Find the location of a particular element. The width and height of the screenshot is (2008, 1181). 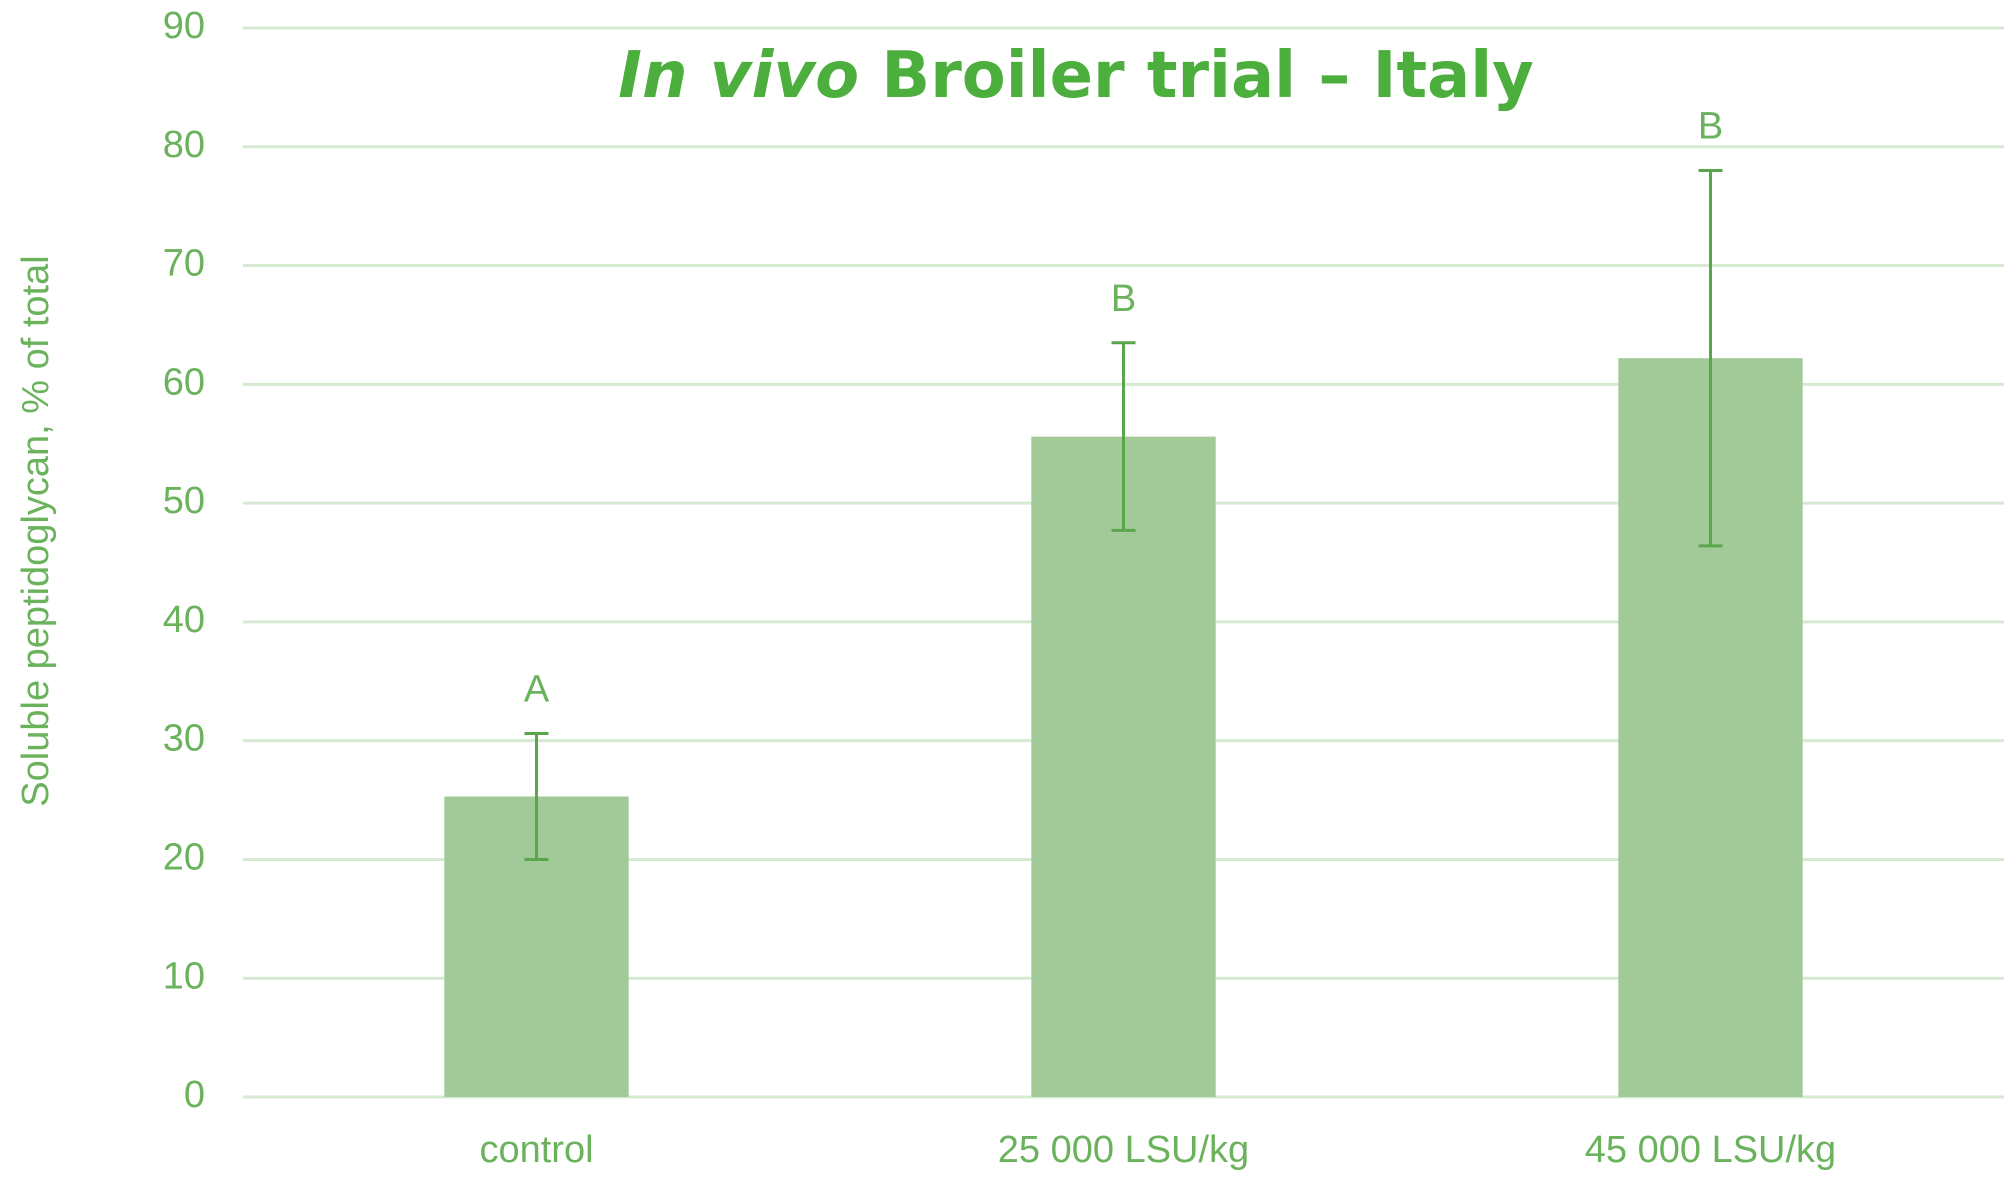

y-axis-label: Soluble peptidoglycan, % of total is located at coordinates (36, 530).